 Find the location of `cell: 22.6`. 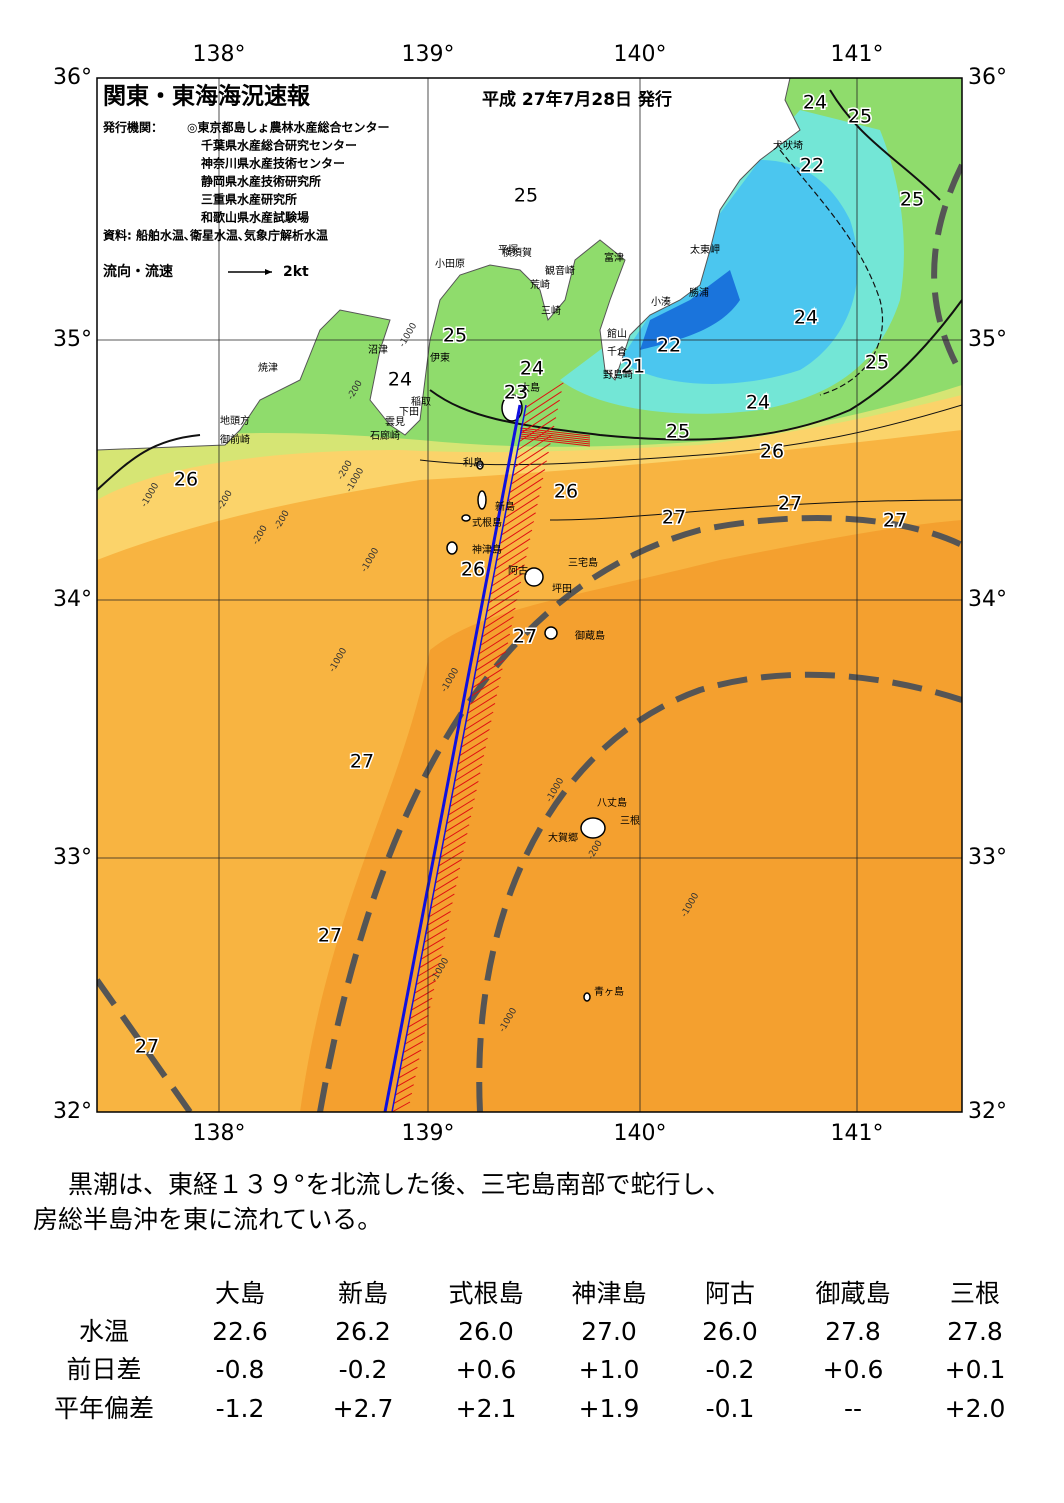

cell: 22.6 is located at coordinates (240, 1331).